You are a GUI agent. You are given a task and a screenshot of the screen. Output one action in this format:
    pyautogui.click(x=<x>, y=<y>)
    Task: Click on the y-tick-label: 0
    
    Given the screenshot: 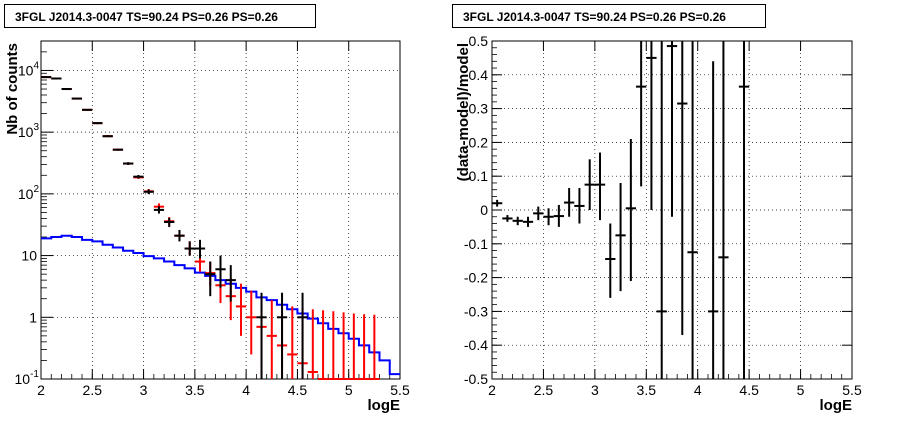 What is the action you would take?
    pyautogui.click(x=484, y=210)
    